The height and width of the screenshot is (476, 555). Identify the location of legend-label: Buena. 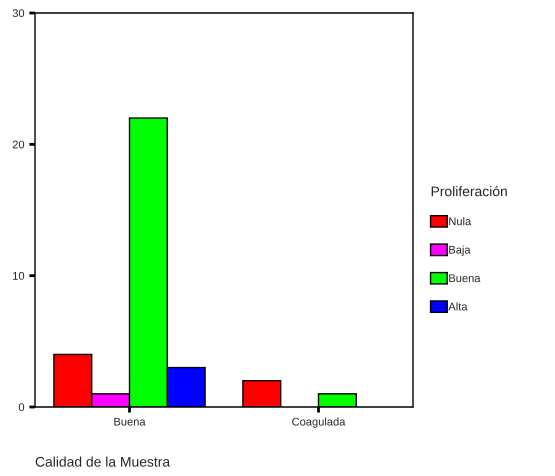
(464, 278).